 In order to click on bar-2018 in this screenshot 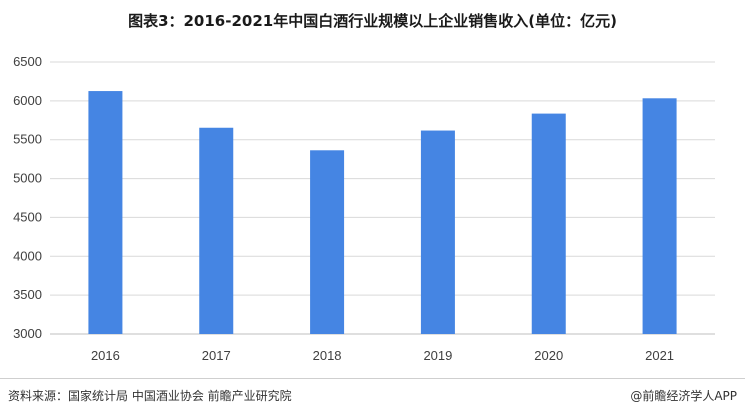, I will do `click(327, 242)`.